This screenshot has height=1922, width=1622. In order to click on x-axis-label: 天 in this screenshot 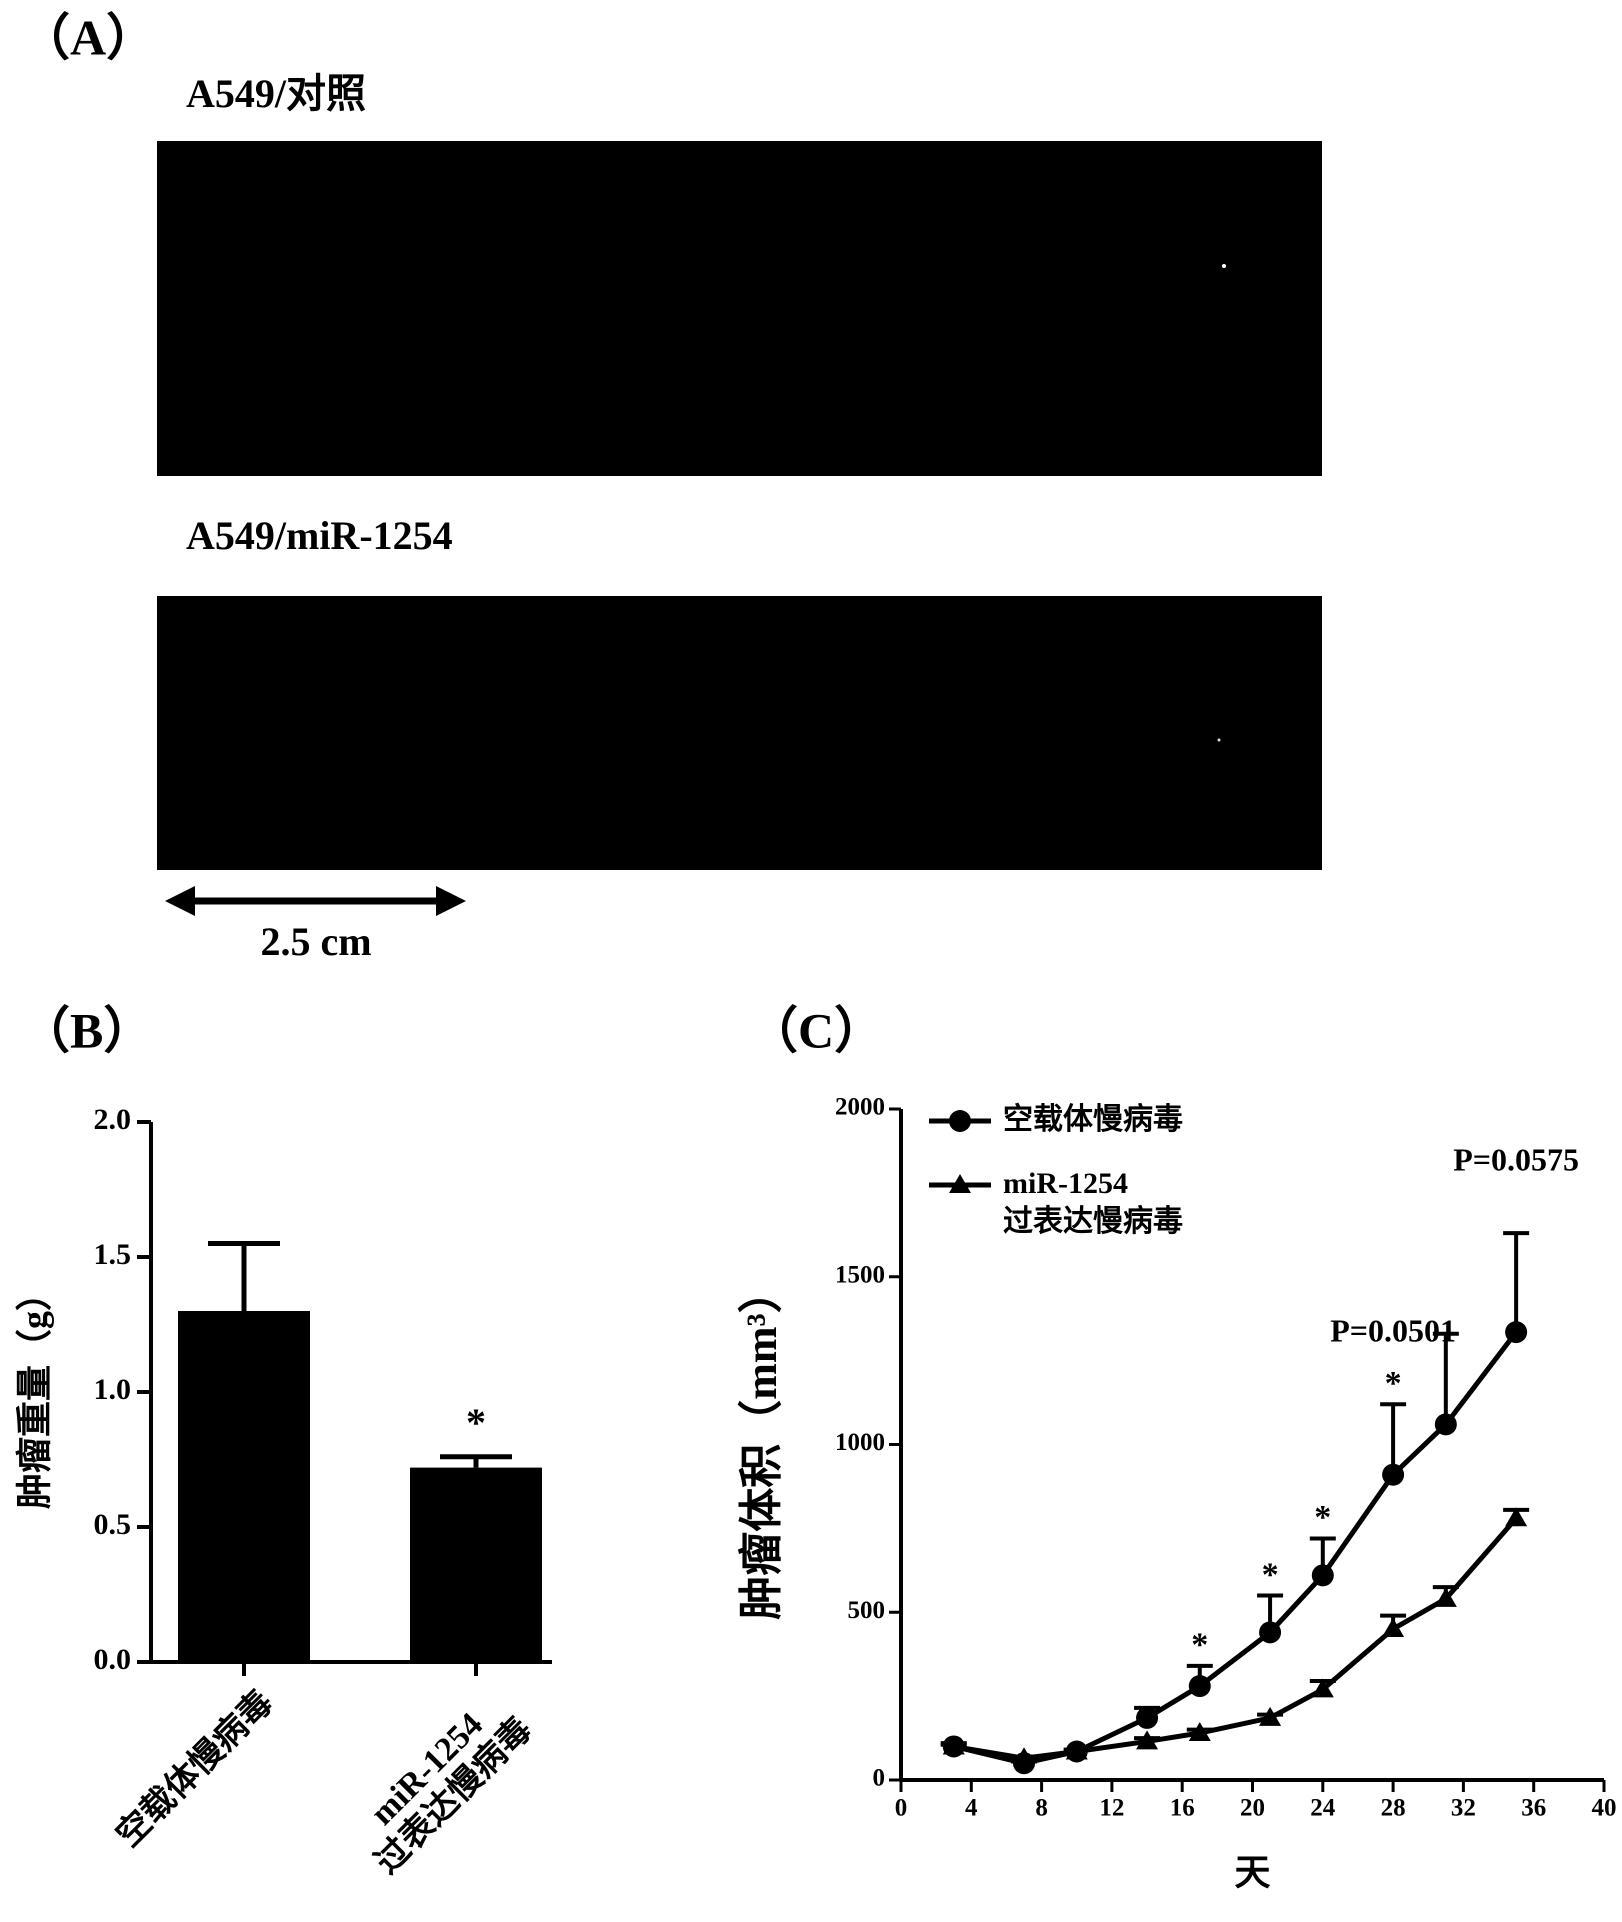, I will do `click(1252, 1872)`.